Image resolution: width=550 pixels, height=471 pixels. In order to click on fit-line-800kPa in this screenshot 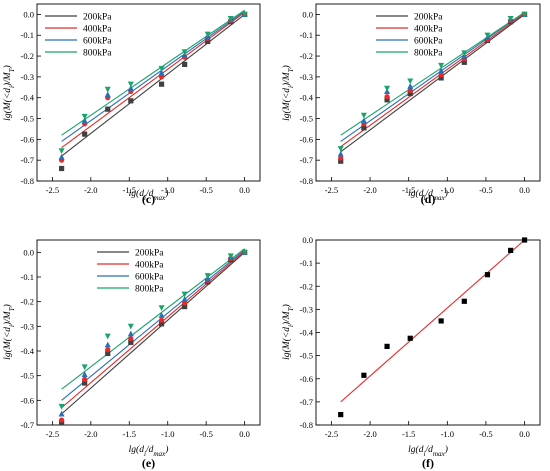, I will do `click(153, 72)`.